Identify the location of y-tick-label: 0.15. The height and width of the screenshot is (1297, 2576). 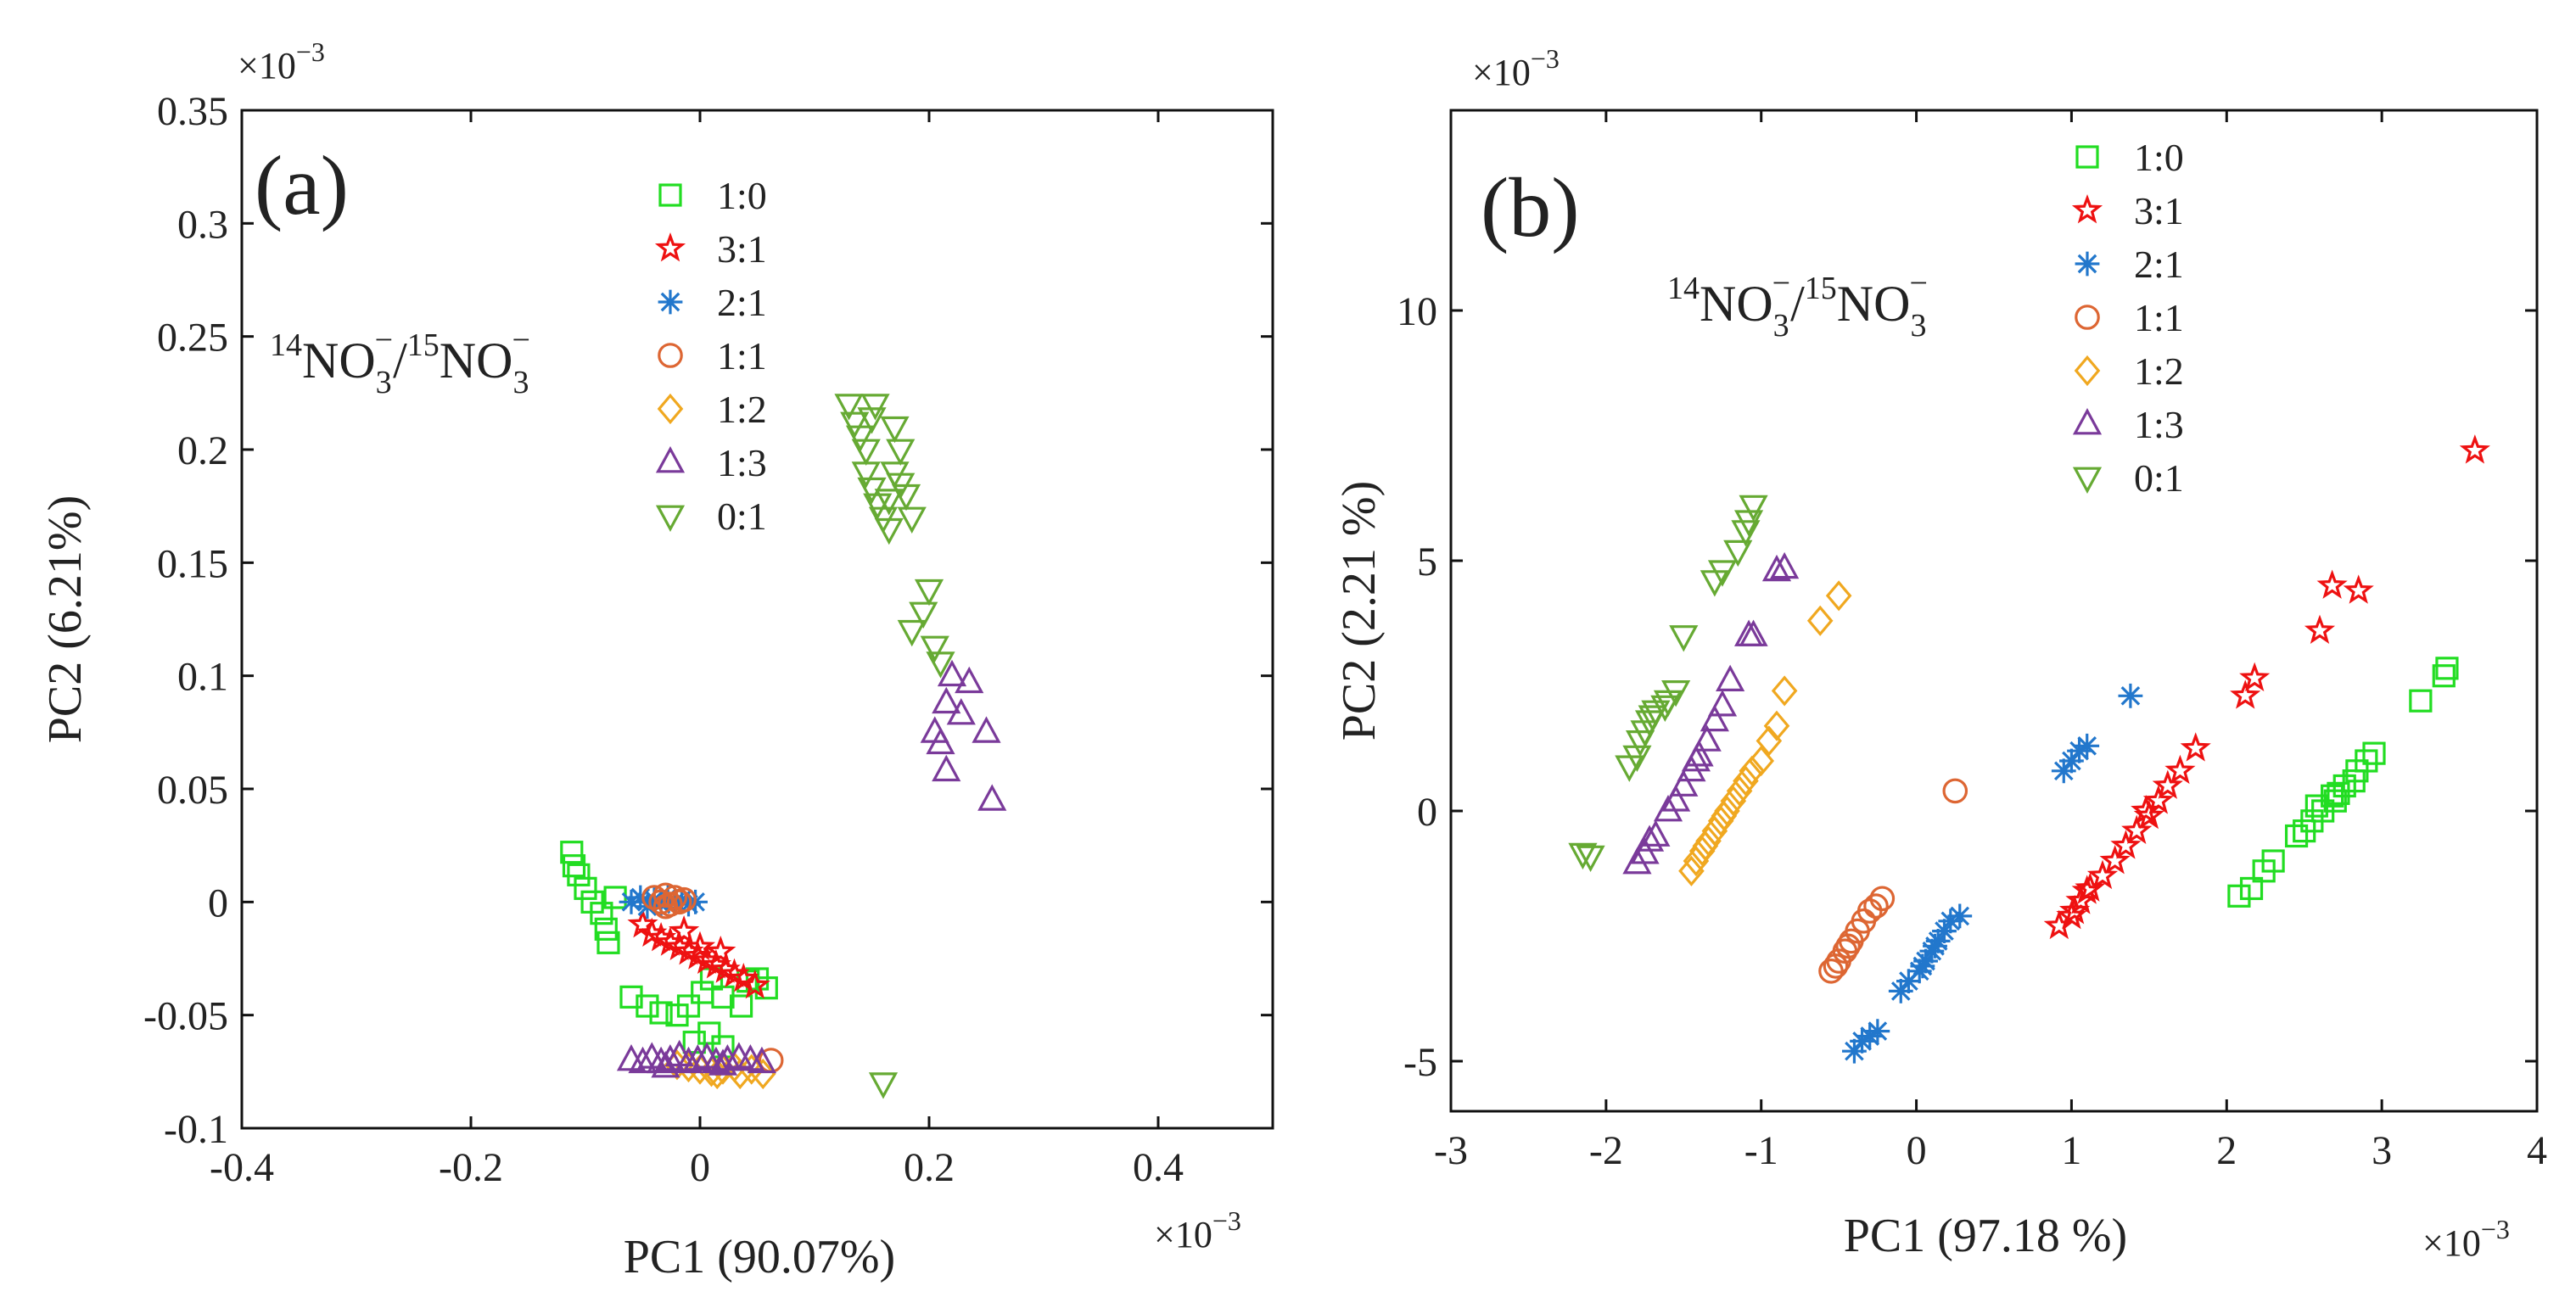
(192, 563).